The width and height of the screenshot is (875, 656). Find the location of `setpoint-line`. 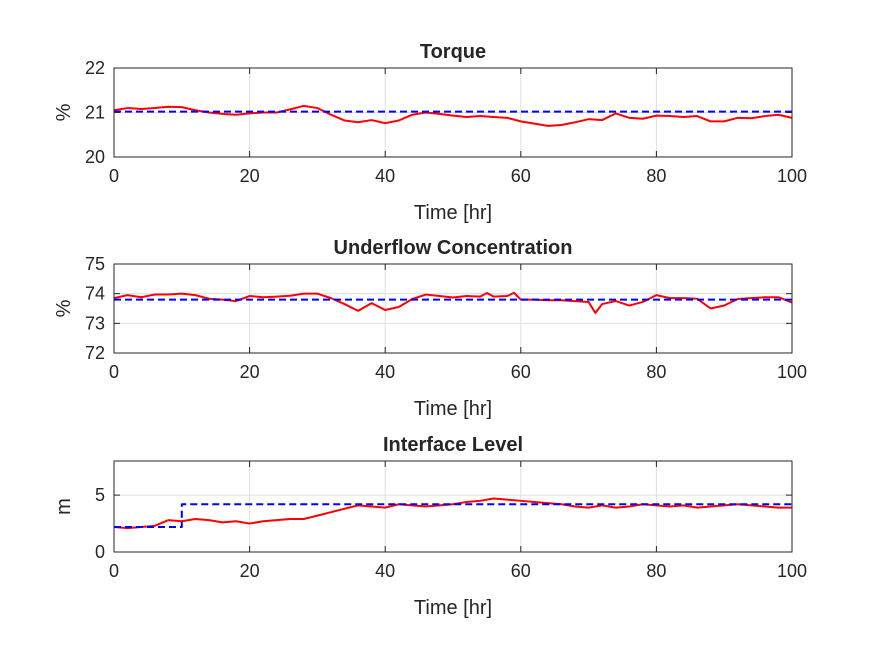

setpoint-line is located at coordinates (453, 515).